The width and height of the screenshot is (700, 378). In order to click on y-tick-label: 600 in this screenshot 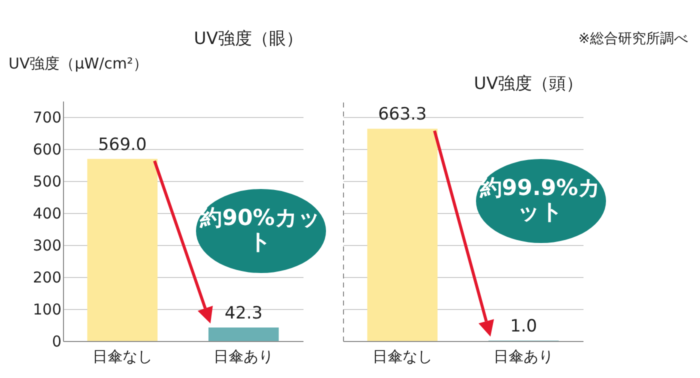, I will do `click(47, 149)`.